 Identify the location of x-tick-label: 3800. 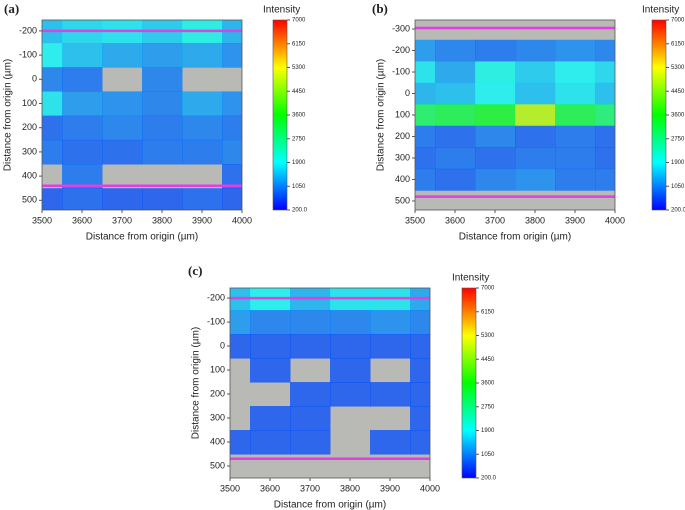
(535, 220).